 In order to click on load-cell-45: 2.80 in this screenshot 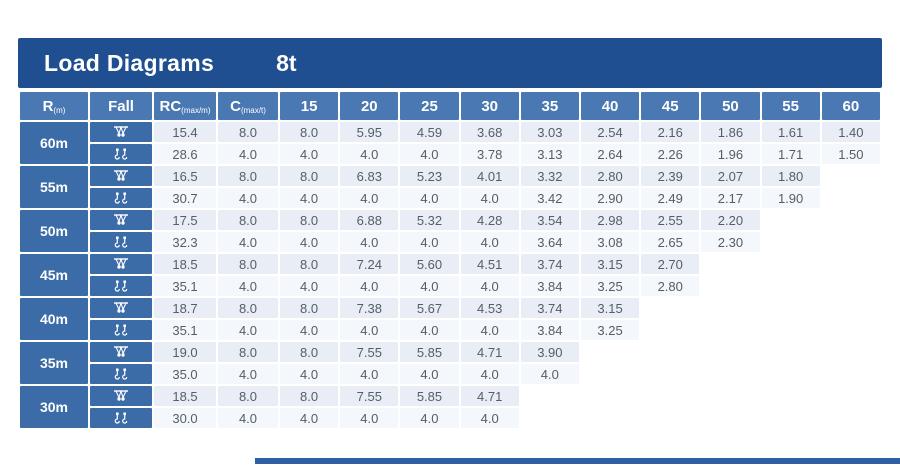, I will do `click(670, 286)`.